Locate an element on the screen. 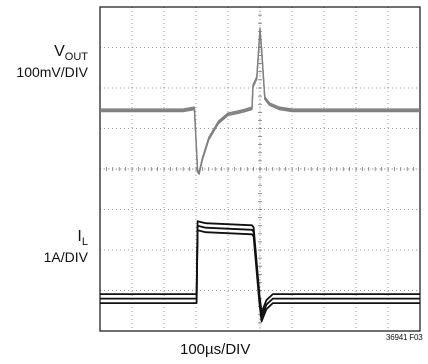 The width and height of the screenshot is (428, 364). il-channel-label: IL 1A/DIV is located at coordinates (44, 247).